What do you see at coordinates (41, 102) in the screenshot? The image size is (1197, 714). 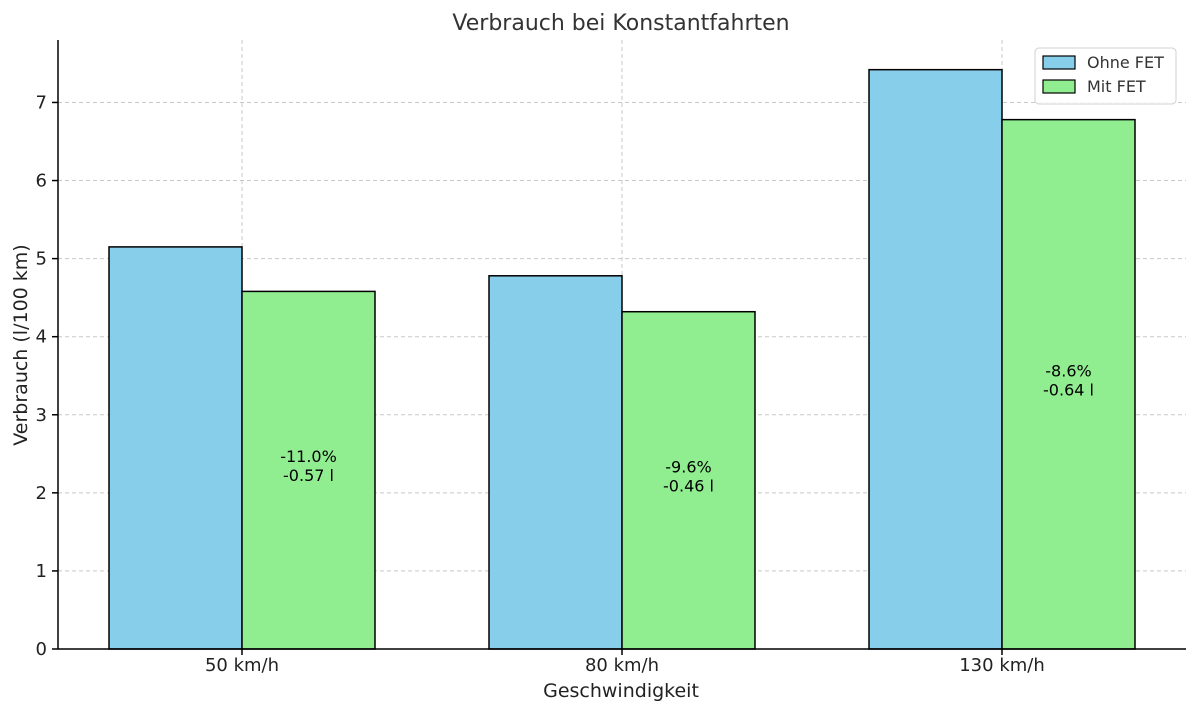 I see `y-tick-label: 7` at bounding box center [41, 102].